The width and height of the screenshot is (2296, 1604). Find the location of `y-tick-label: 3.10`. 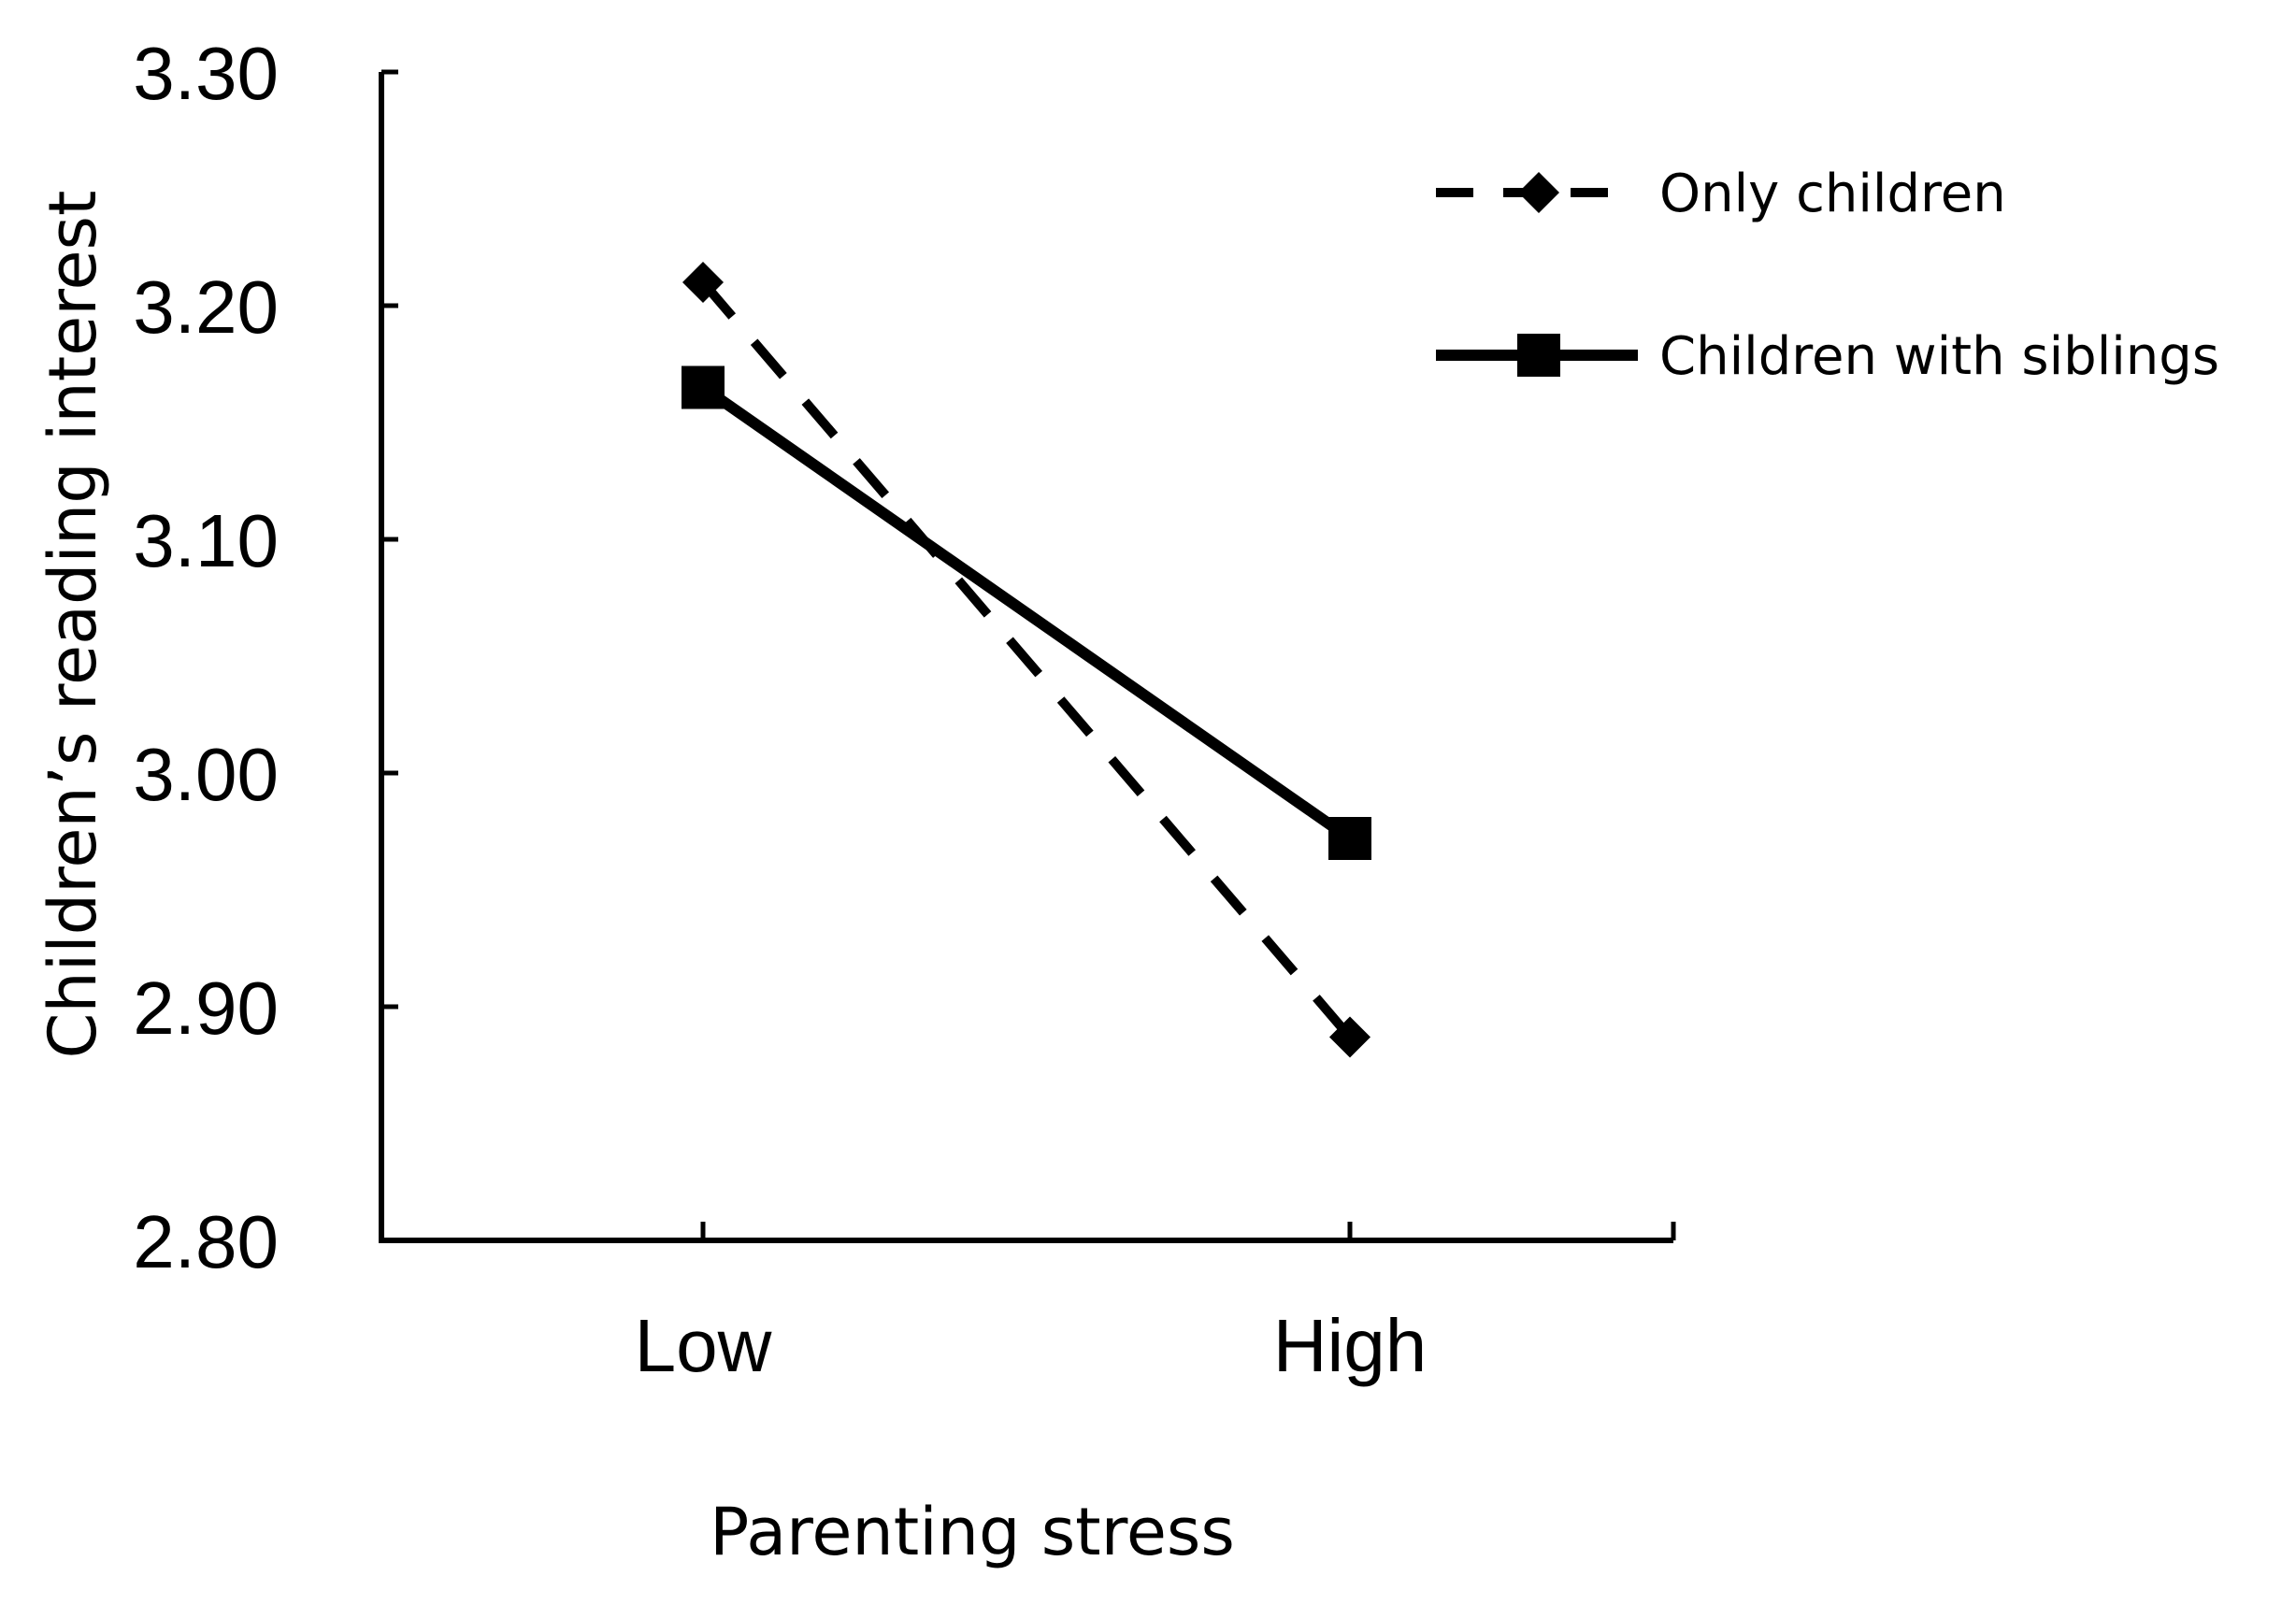

y-tick-label: 3.10 is located at coordinates (206, 541).